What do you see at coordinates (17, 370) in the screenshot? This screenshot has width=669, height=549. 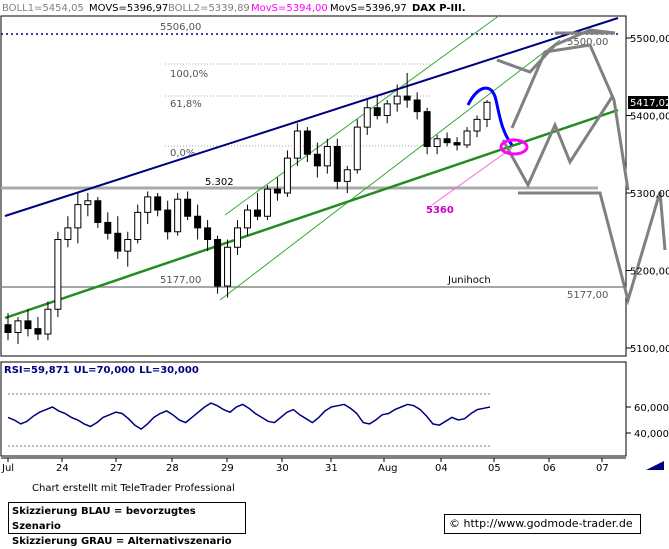 I see `rsi-prefix: RSI=` at bounding box center [17, 370].